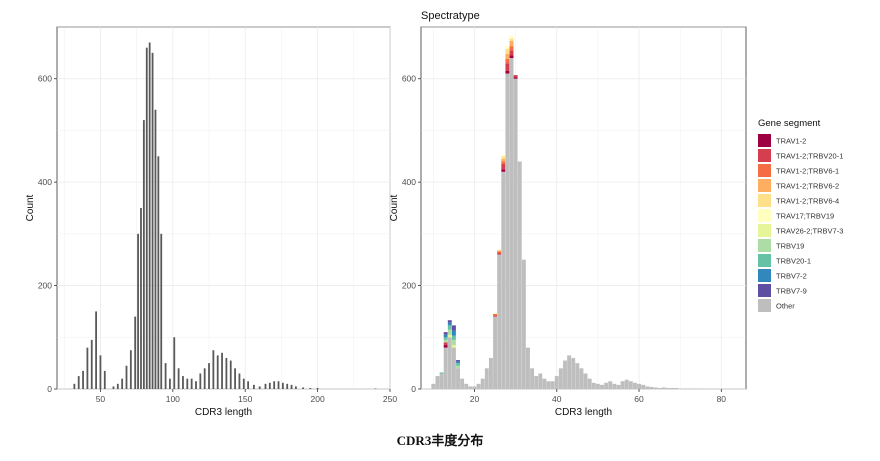 The height and width of the screenshot is (461, 880). What do you see at coordinates (791, 141) in the screenshot?
I see `legend-label: TRAV1-2` at bounding box center [791, 141].